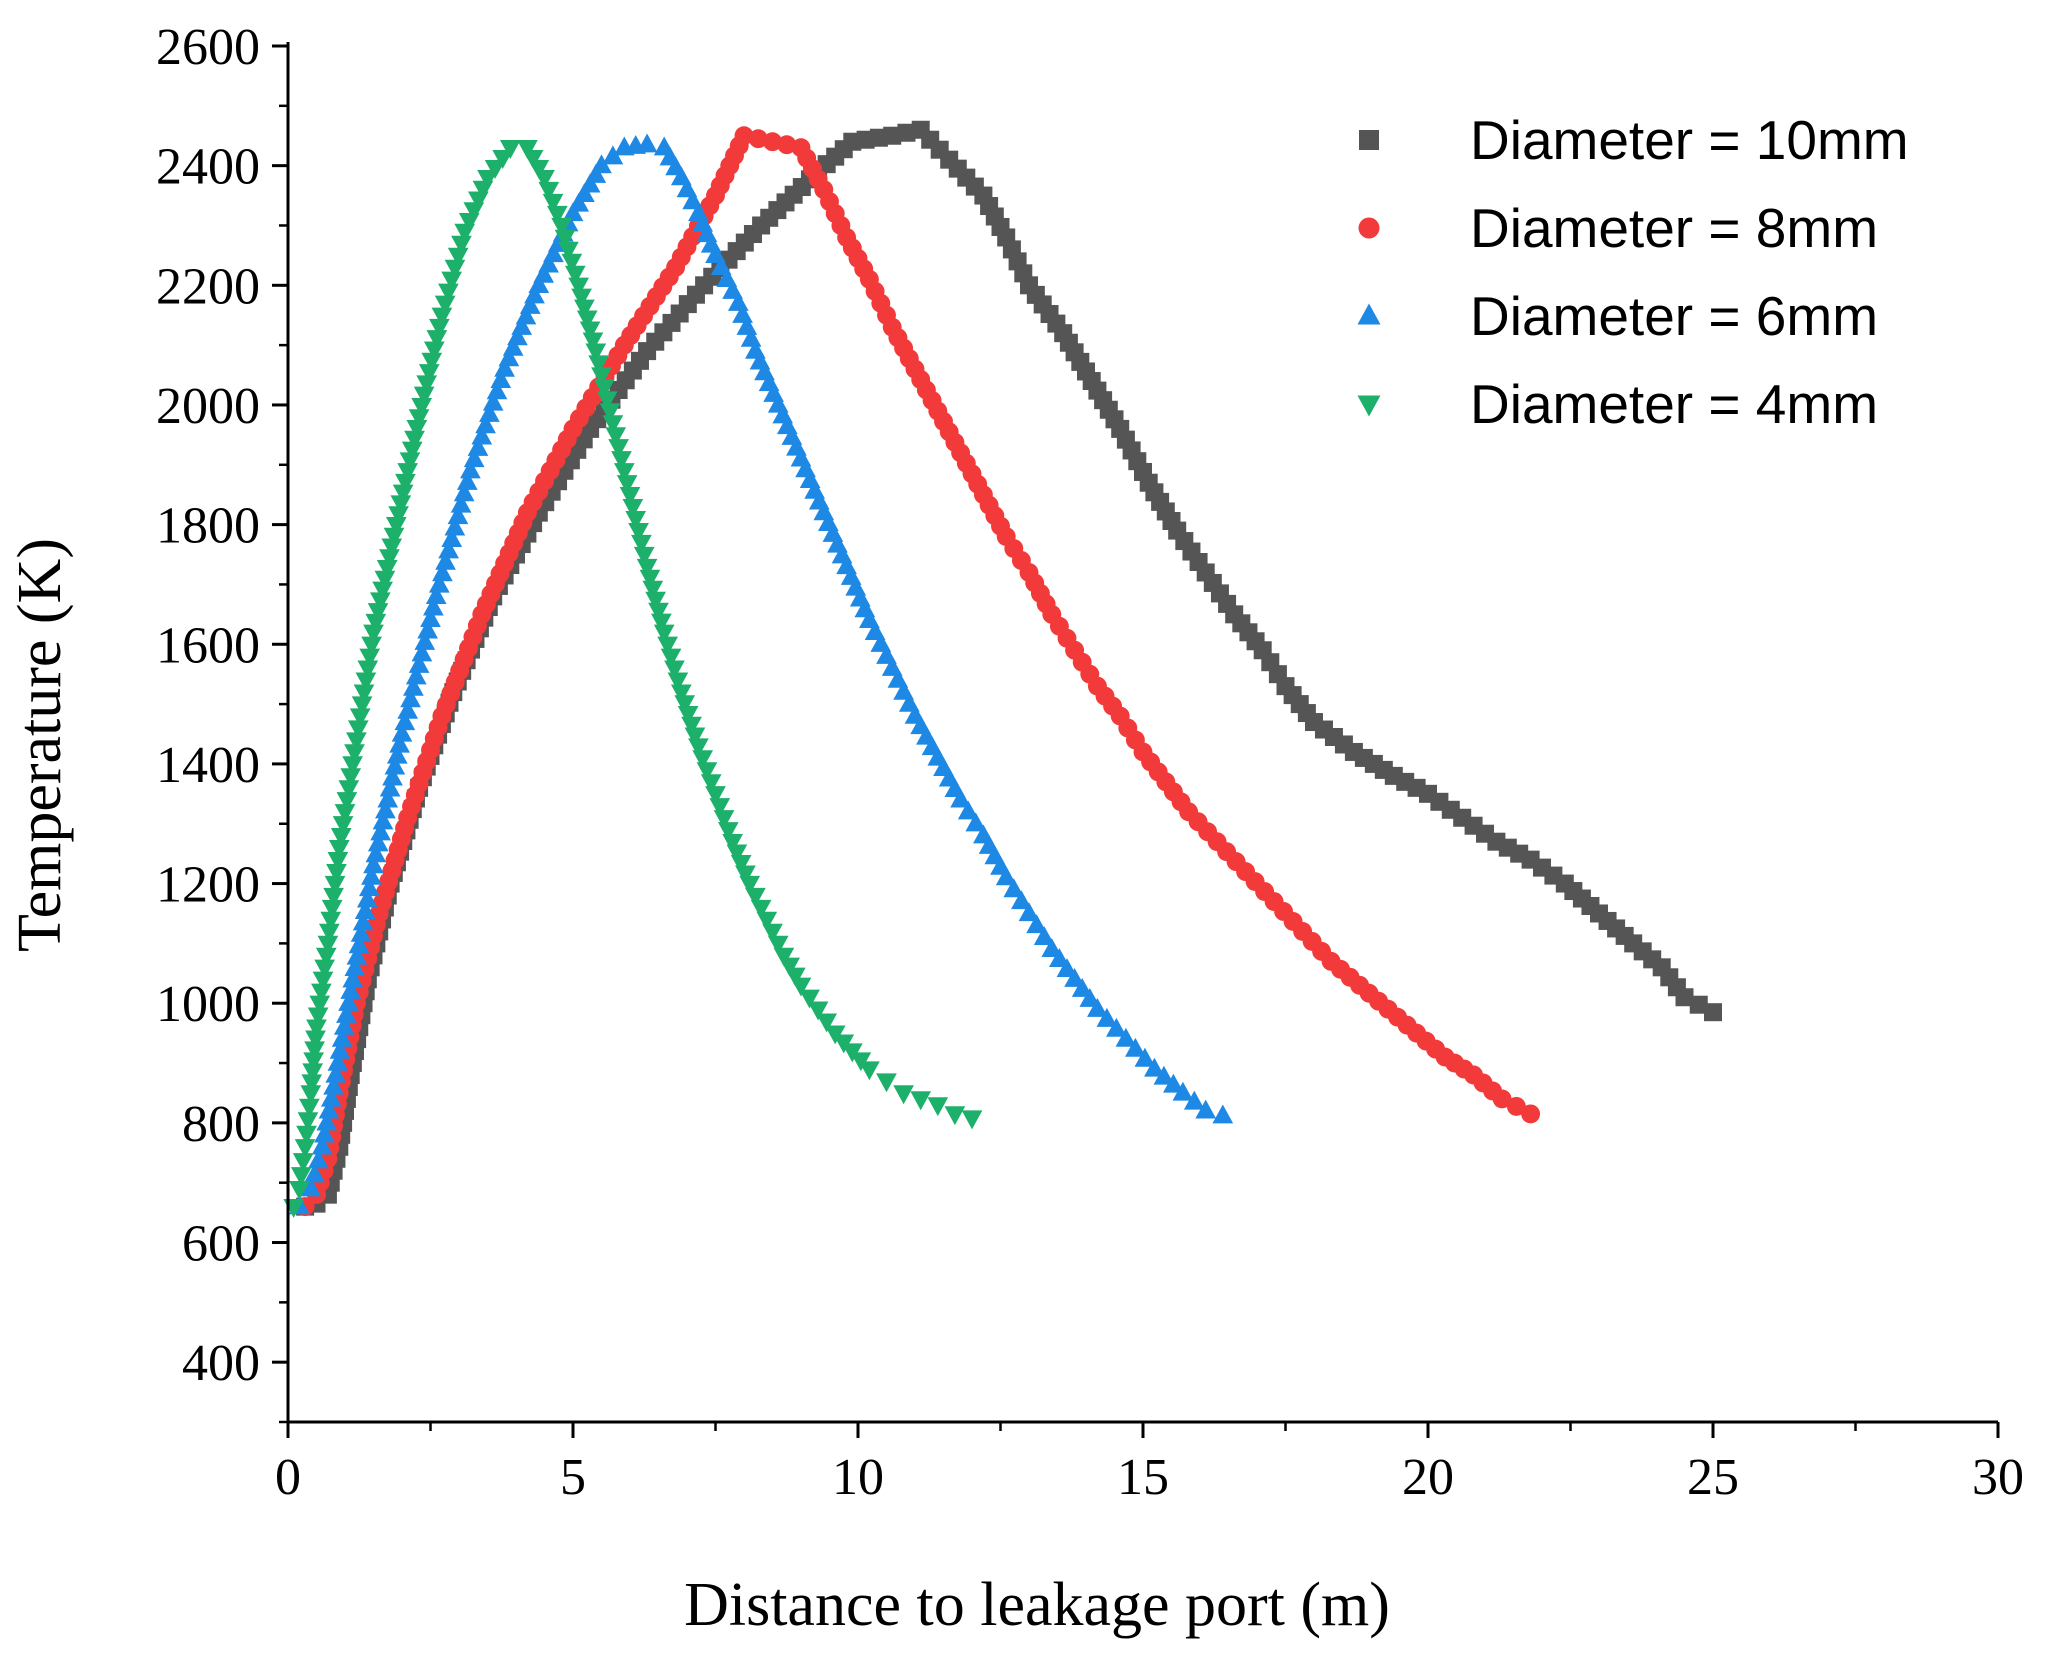  What do you see at coordinates (1037, 1605) in the screenshot?
I see `x-axis-title: Distance to leakage port (m)` at bounding box center [1037, 1605].